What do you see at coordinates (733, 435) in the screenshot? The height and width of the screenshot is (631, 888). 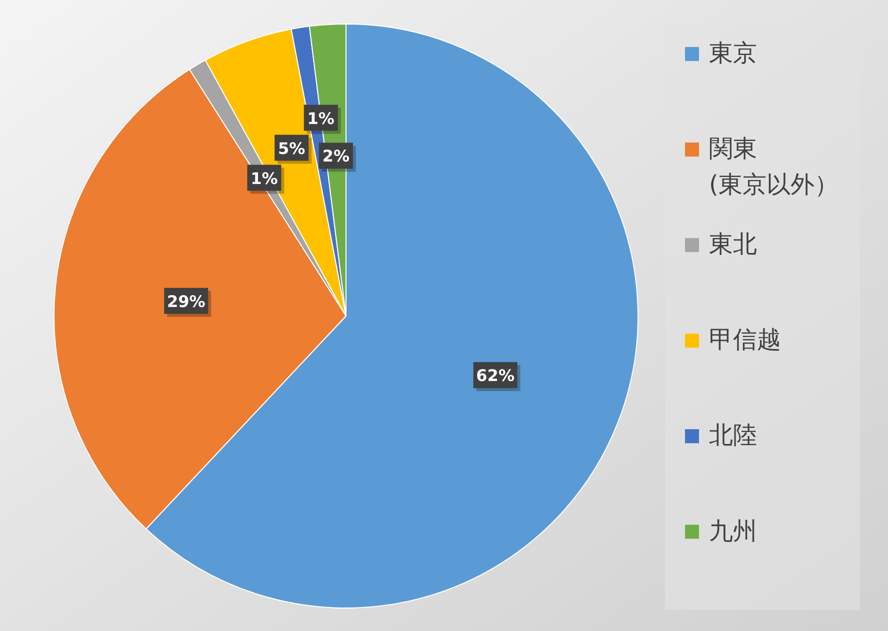 I see `legend-label: 北陸` at bounding box center [733, 435].